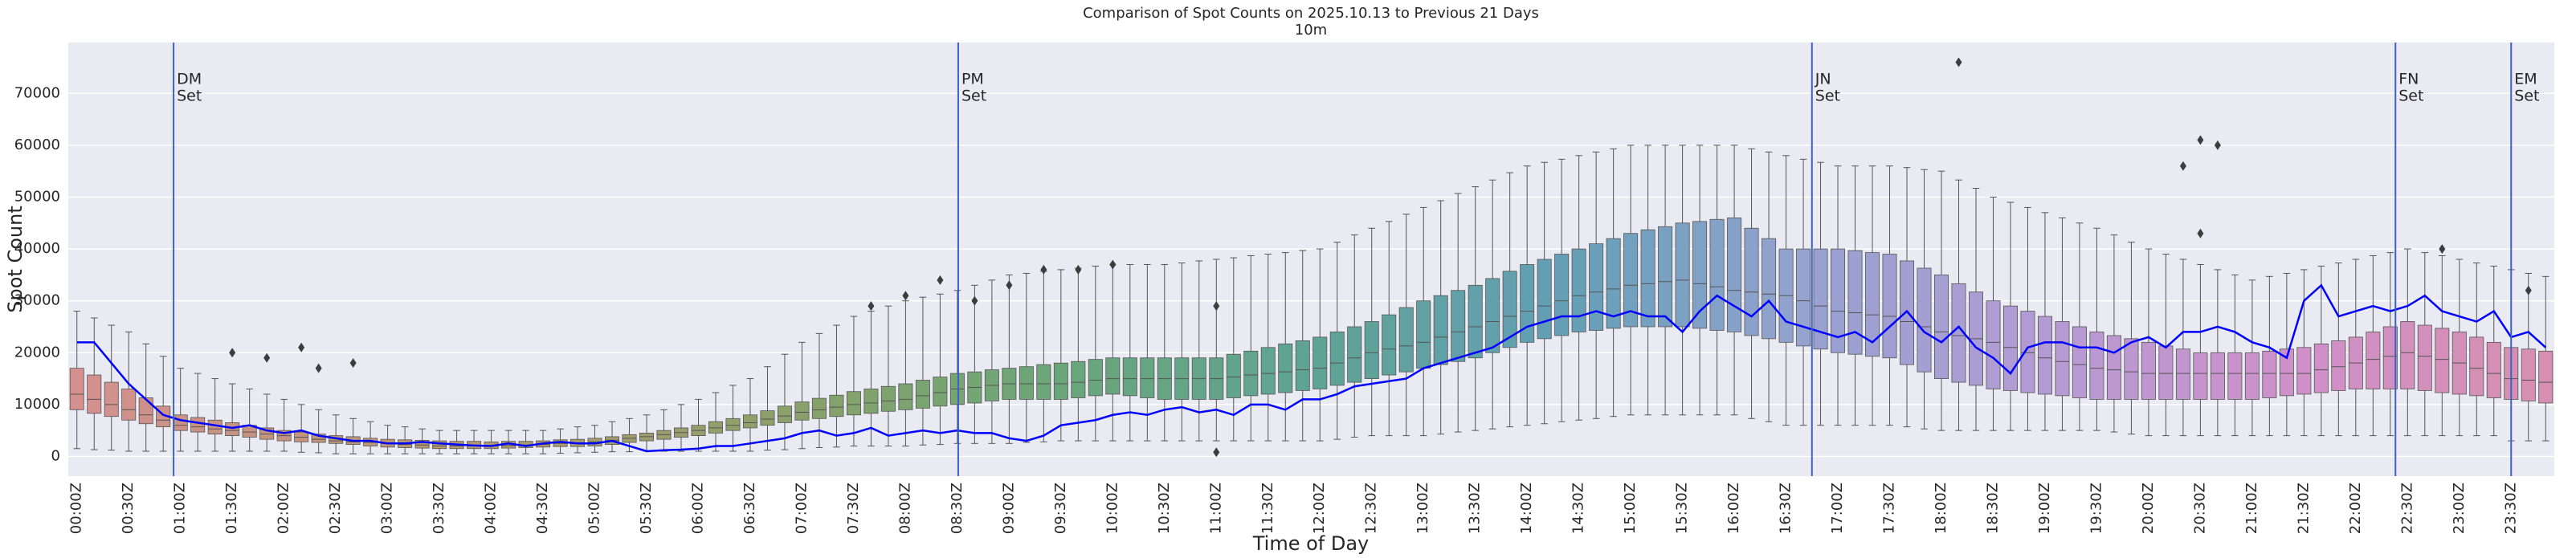  What do you see at coordinates (1311, 543) in the screenshot?
I see `x-axis-label: Time of Day` at bounding box center [1311, 543].